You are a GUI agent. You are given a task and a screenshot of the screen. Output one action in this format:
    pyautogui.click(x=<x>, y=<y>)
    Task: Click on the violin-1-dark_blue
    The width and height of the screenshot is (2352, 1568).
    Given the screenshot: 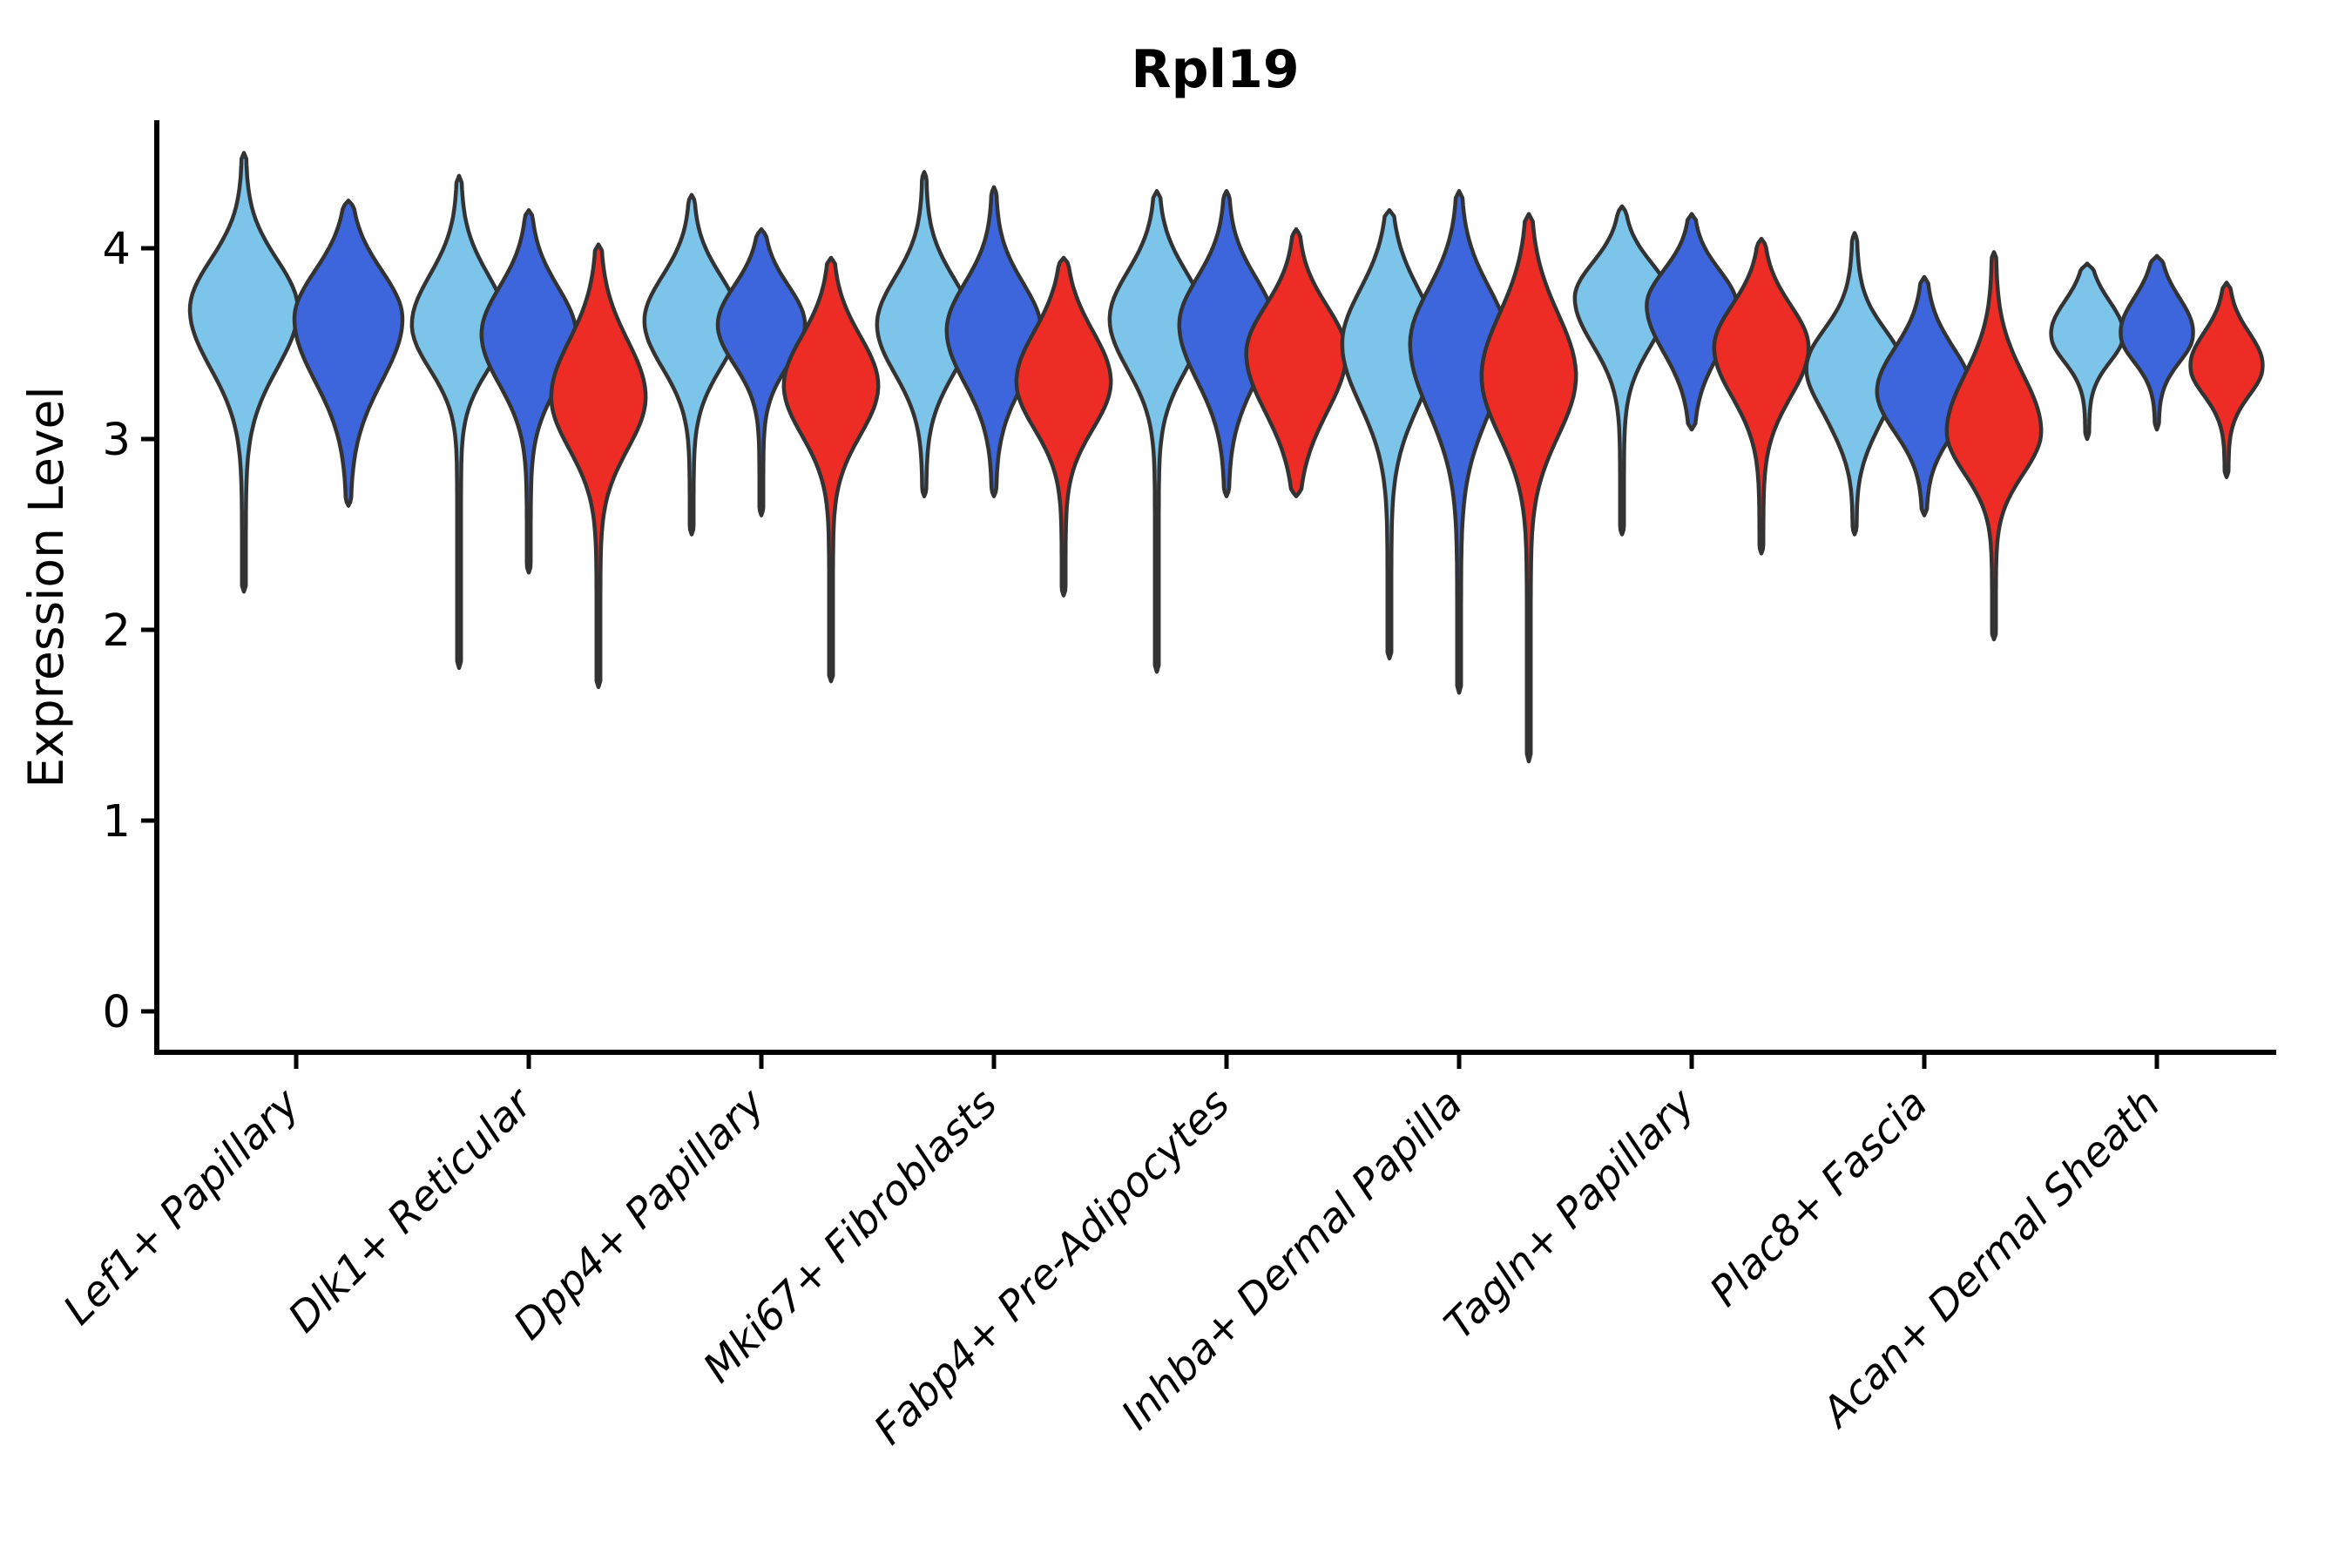 What is the action you would take?
    pyautogui.click(x=348, y=353)
    